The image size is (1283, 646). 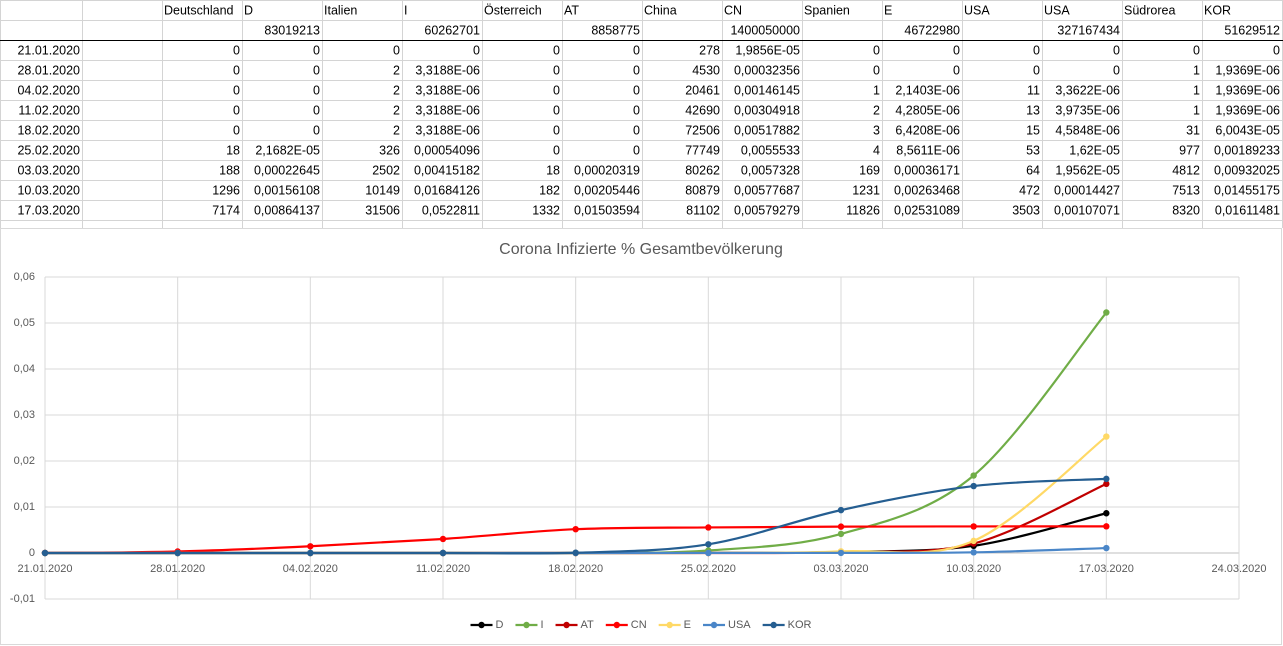 What do you see at coordinates (876, 150) in the screenshot?
I see `cell: 4` at bounding box center [876, 150].